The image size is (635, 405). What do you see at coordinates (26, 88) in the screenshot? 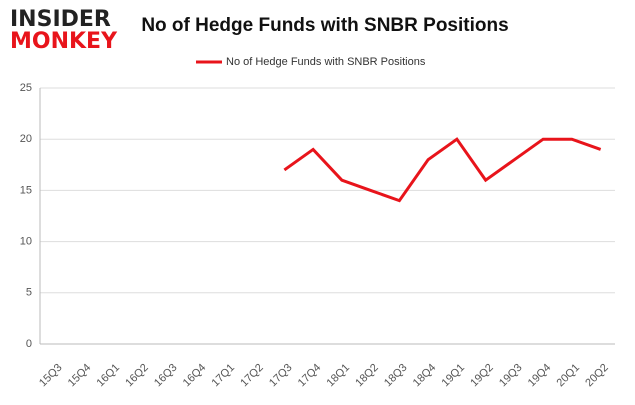
I see `y-tick-label: 25` at bounding box center [26, 88].